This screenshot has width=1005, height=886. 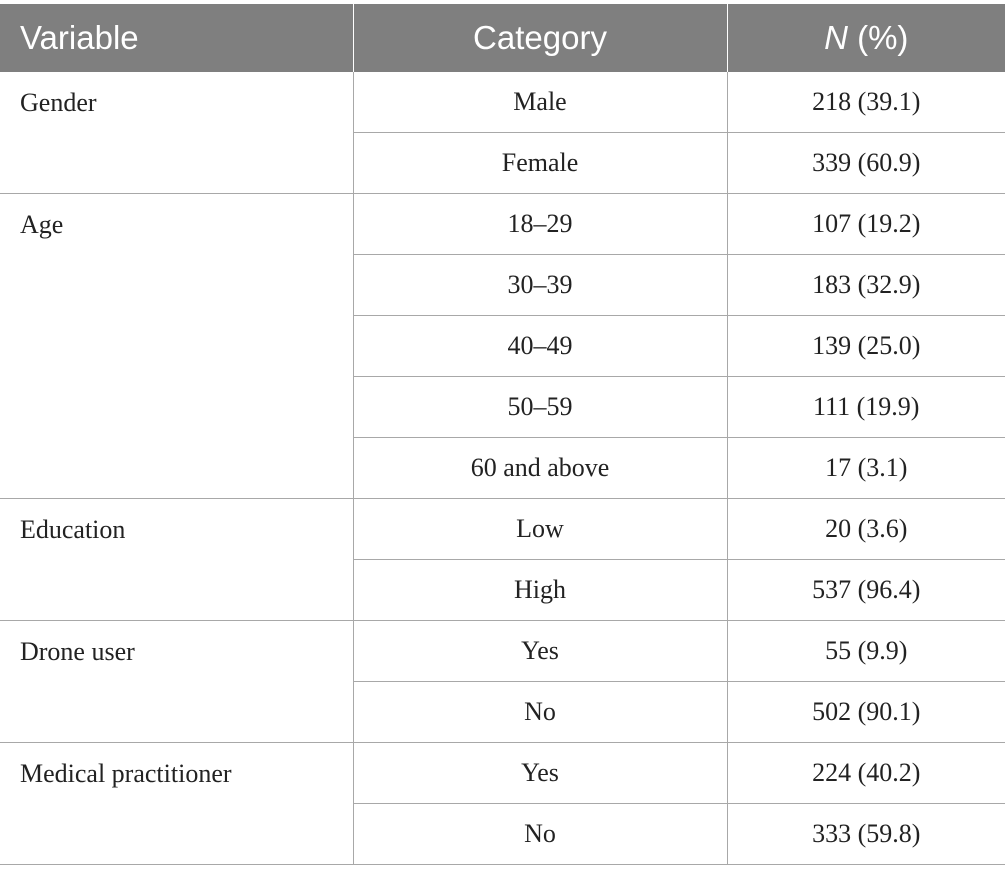 What do you see at coordinates (865, 834) in the screenshot?
I see `value-cell: 333 (59.8)` at bounding box center [865, 834].